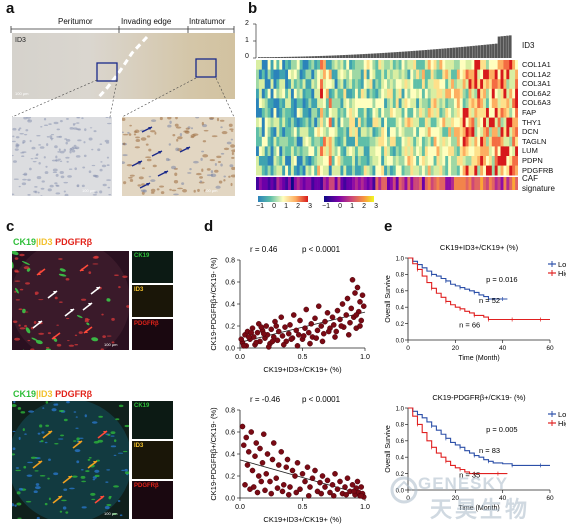 This screenshot has height=528, width=566. What do you see at coordinates (247, 56) in the screenshot?
I see `id3-tick-0: 0` at bounding box center [247, 56].